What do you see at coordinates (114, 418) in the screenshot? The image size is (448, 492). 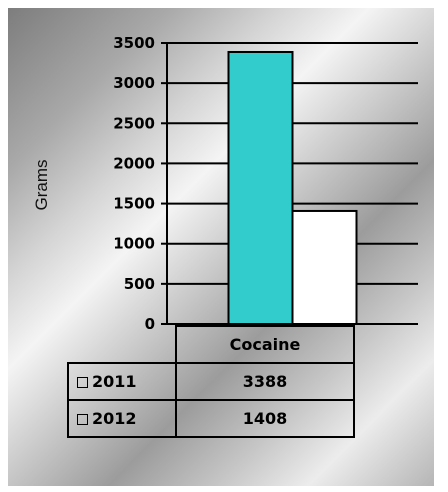 I see `series-name: 2012` at bounding box center [114, 418].